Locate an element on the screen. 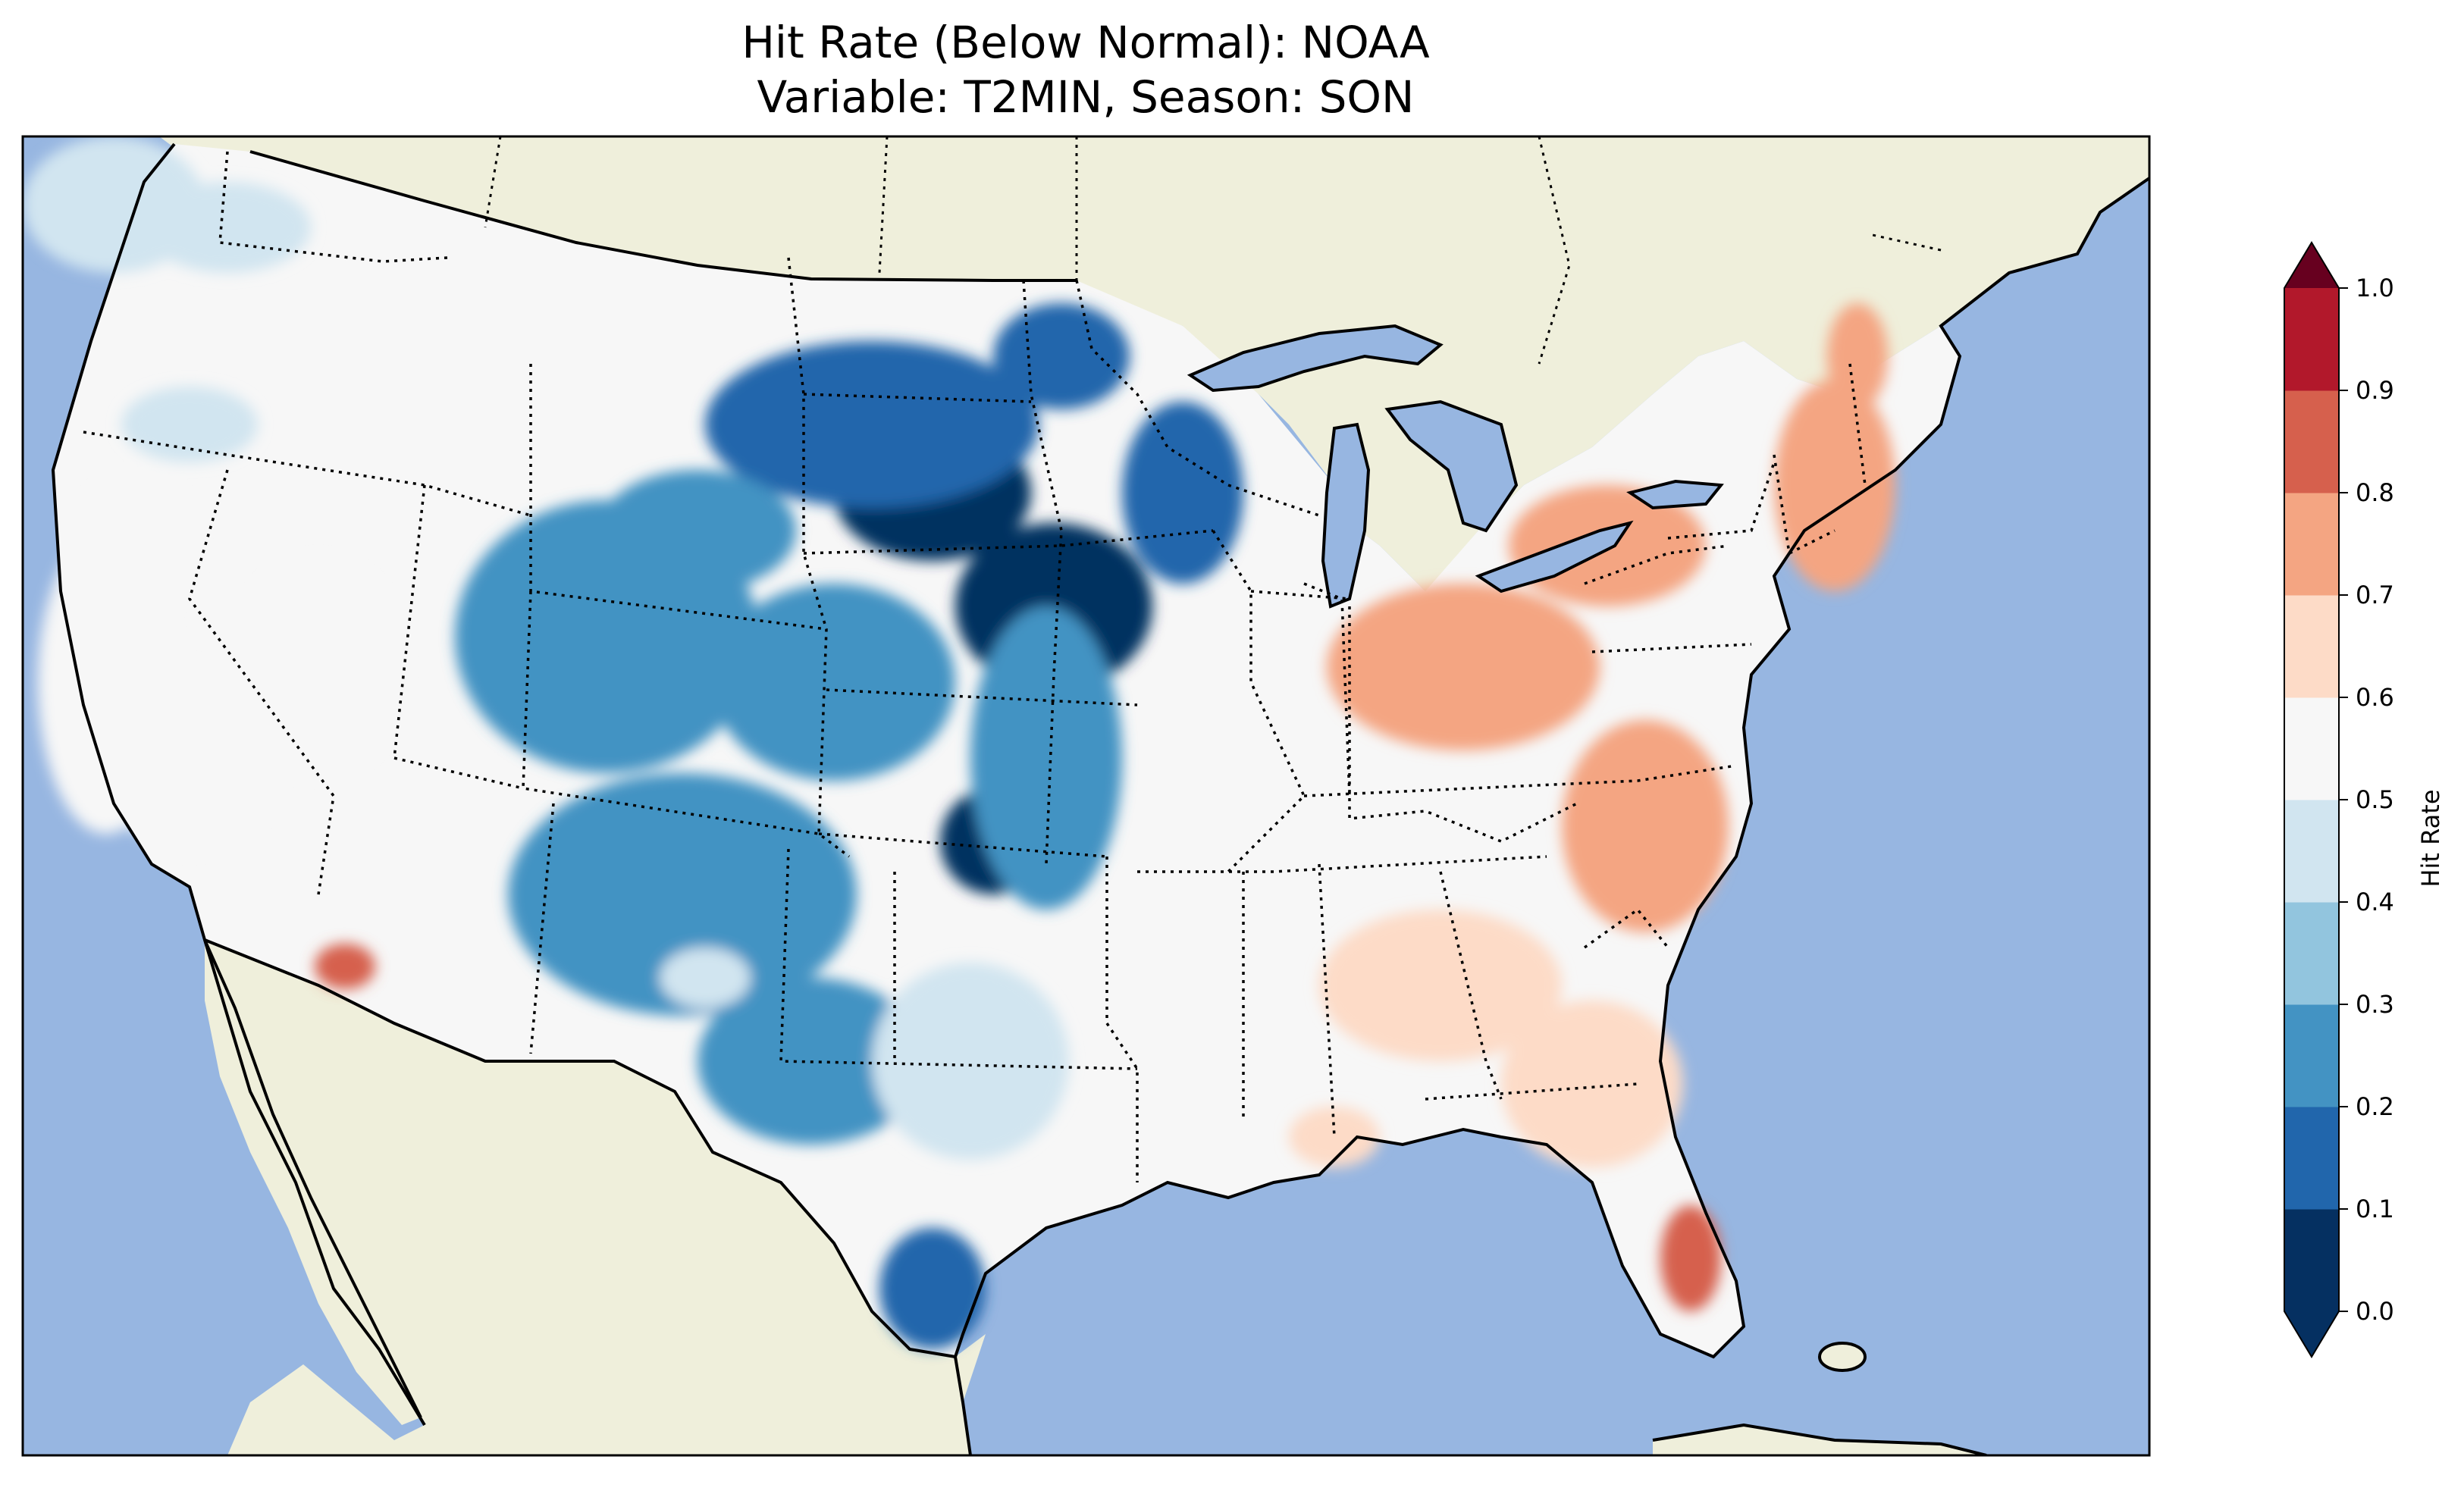 The width and height of the screenshot is (2464, 1494). colorbar-tick-label: 0.0 is located at coordinates (2375, 1311).